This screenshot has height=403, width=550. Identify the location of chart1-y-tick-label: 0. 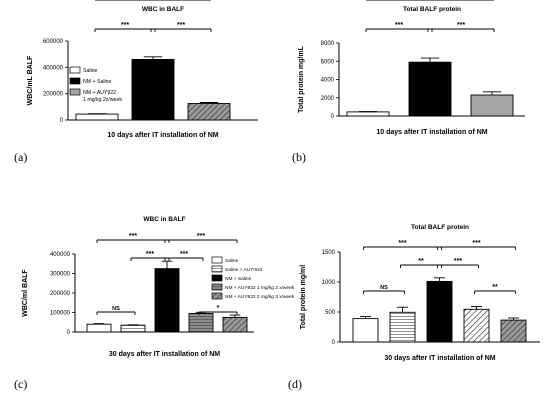
(62, 121).